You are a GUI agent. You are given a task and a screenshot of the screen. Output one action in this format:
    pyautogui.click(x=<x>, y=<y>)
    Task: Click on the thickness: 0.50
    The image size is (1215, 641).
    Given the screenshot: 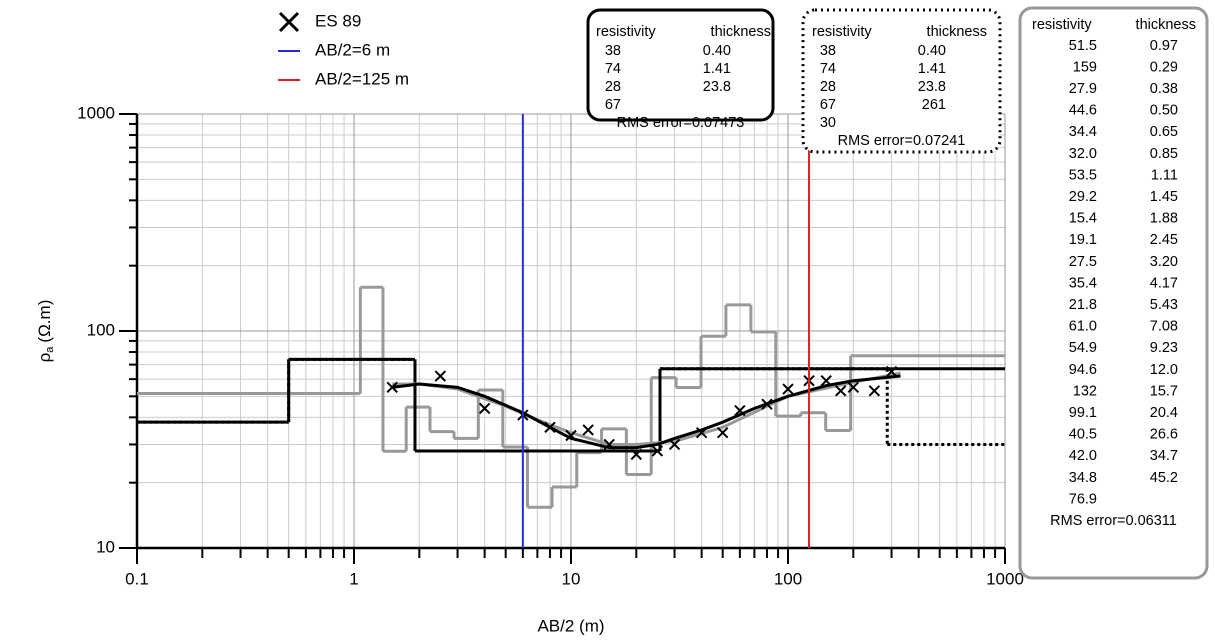 What is the action you would take?
    pyautogui.click(x=1164, y=111)
    